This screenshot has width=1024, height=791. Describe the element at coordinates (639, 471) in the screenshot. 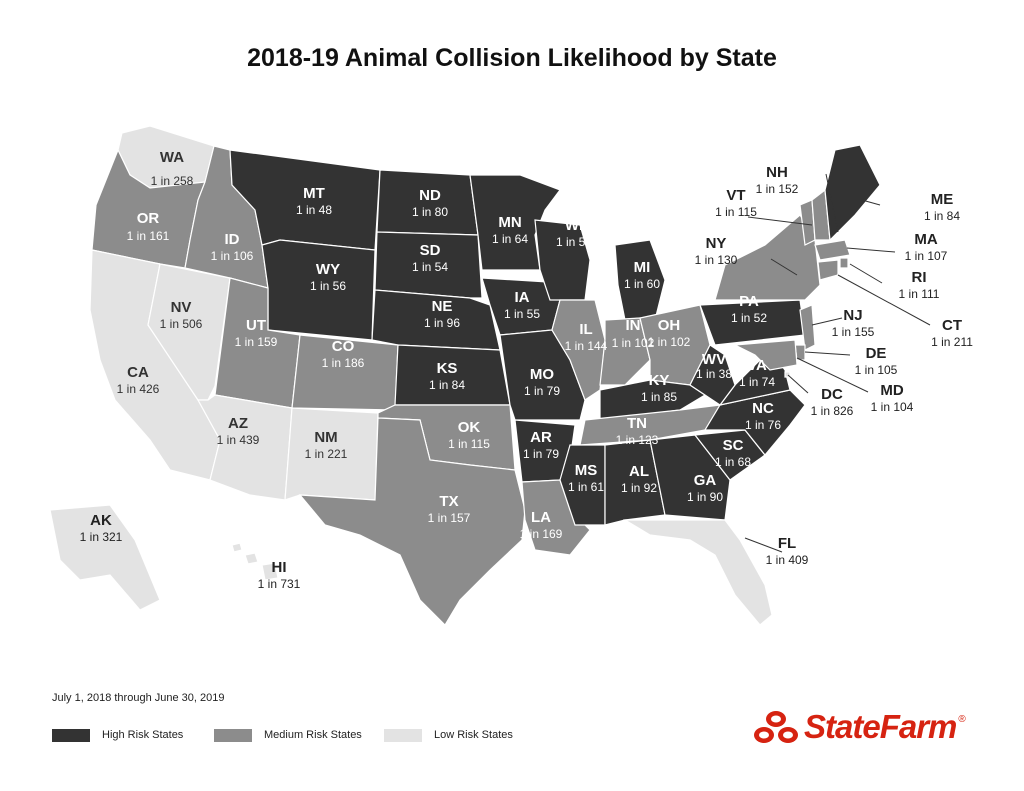

I see `state-abbr-al: AL` at that location.